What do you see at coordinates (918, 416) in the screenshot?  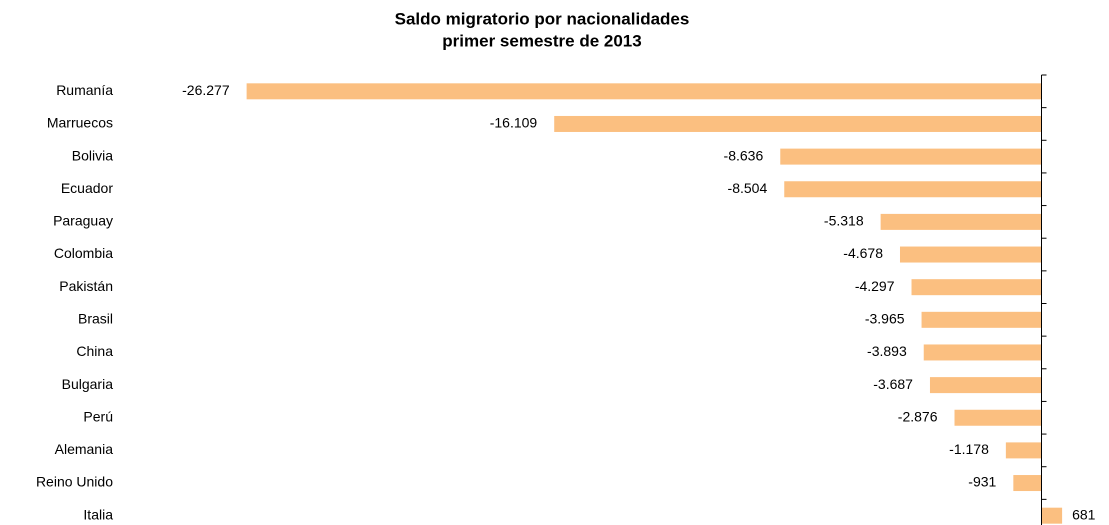 I see `value-label: -2.876` at bounding box center [918, 416].